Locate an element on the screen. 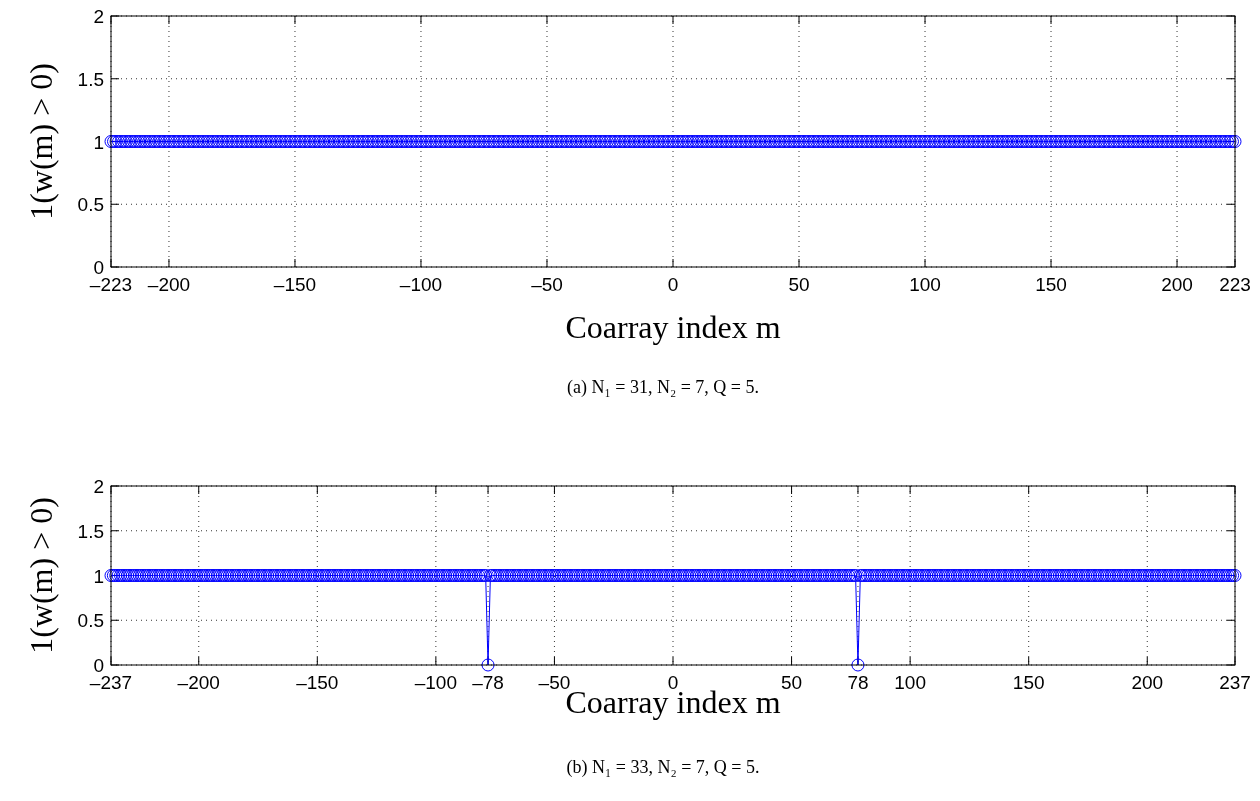  x-axis-title: Coarray index m is located at coordinates (673, 327).